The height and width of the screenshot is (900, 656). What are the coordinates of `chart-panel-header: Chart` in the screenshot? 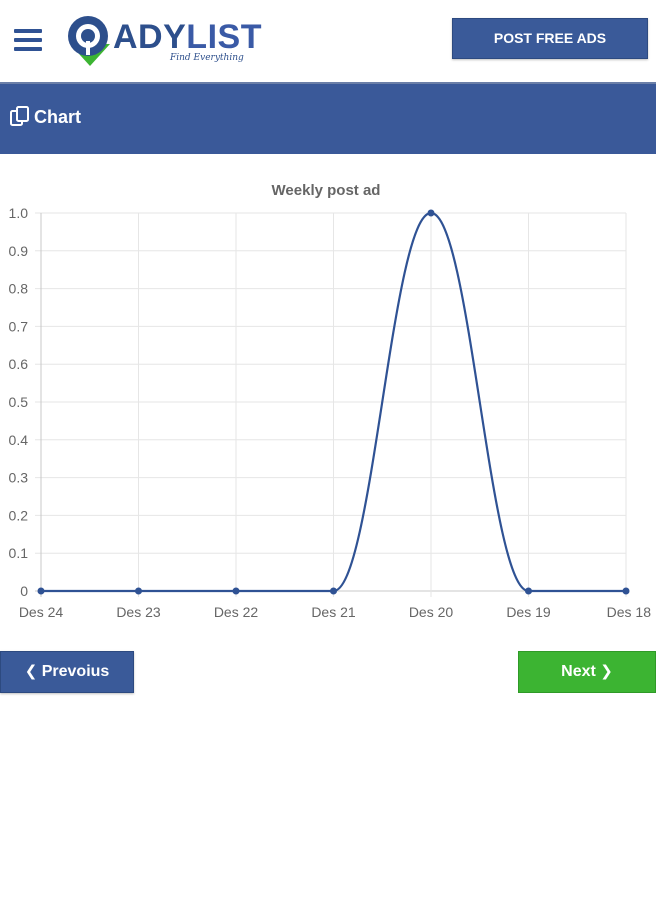 It's located at (328, 118).